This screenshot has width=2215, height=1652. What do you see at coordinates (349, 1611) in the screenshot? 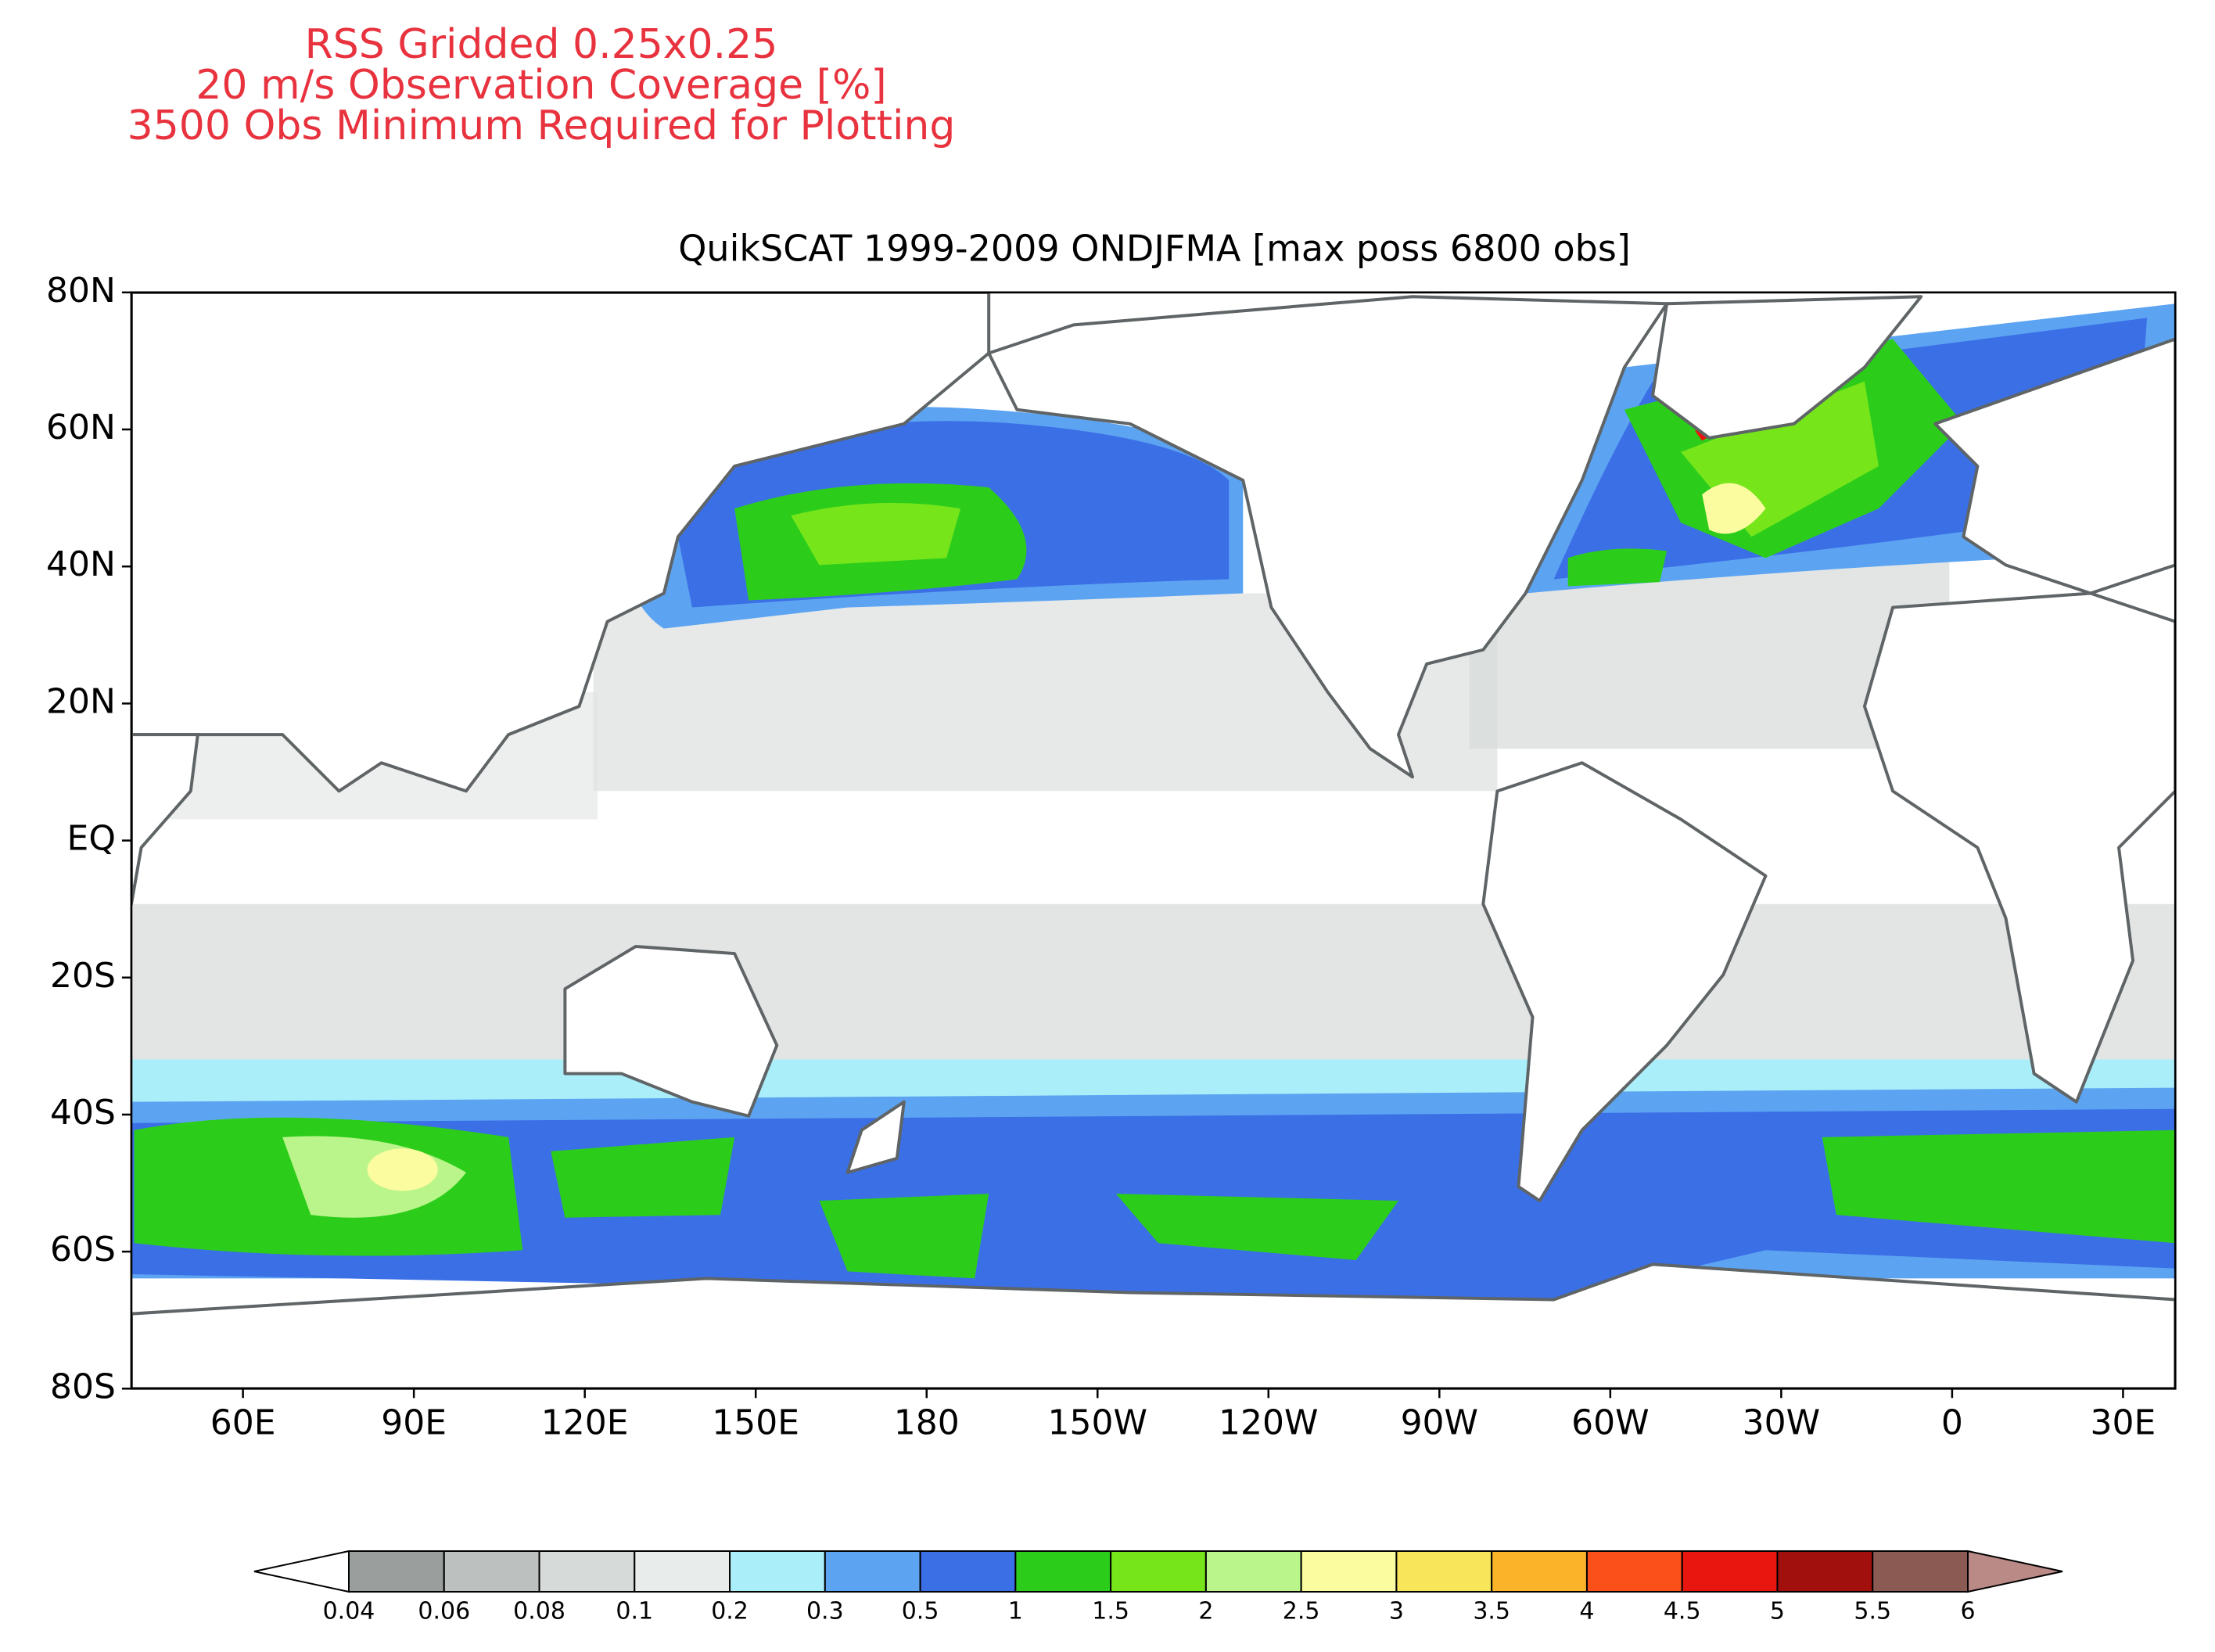
I see `colorbar-label: 0.04` at bounding box center [349, 1611].